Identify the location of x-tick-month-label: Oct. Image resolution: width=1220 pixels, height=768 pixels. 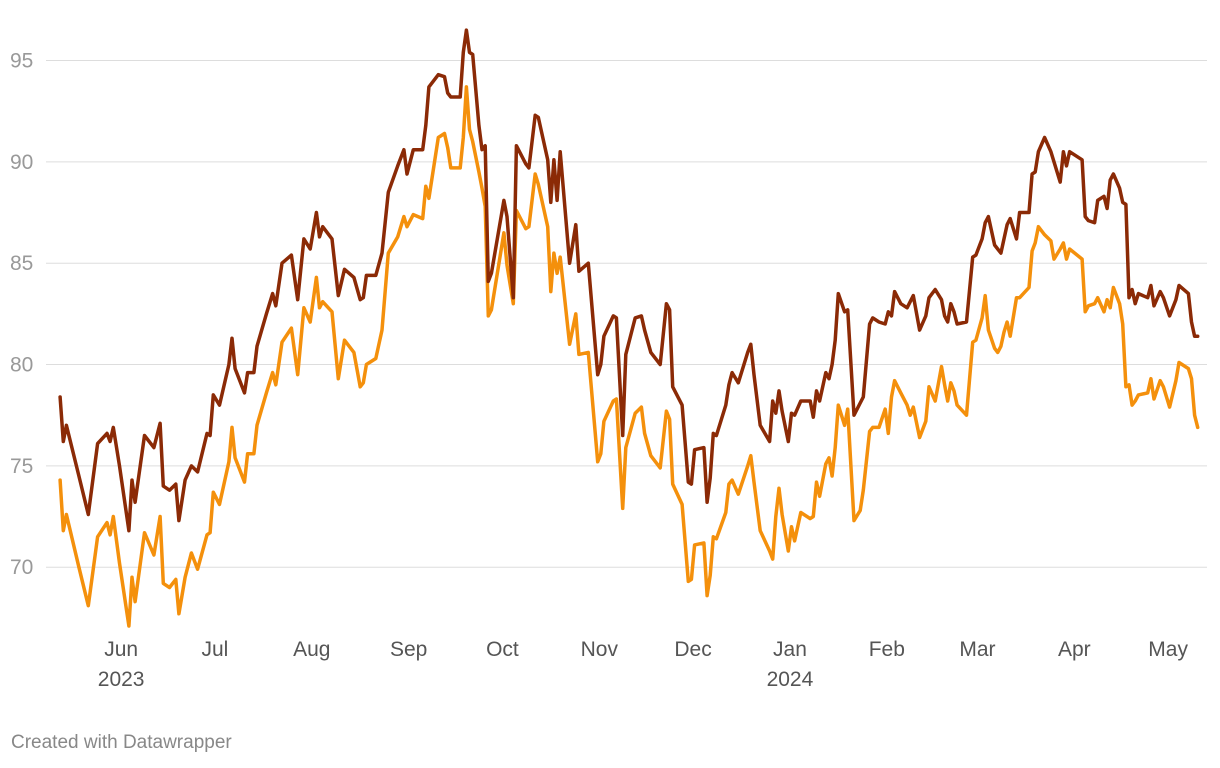
(502, 649).